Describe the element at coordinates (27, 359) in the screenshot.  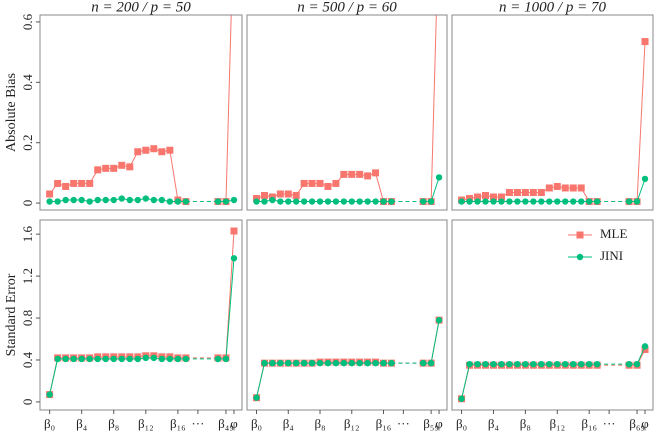
I see `y-tick-label: 0.4` at that location.